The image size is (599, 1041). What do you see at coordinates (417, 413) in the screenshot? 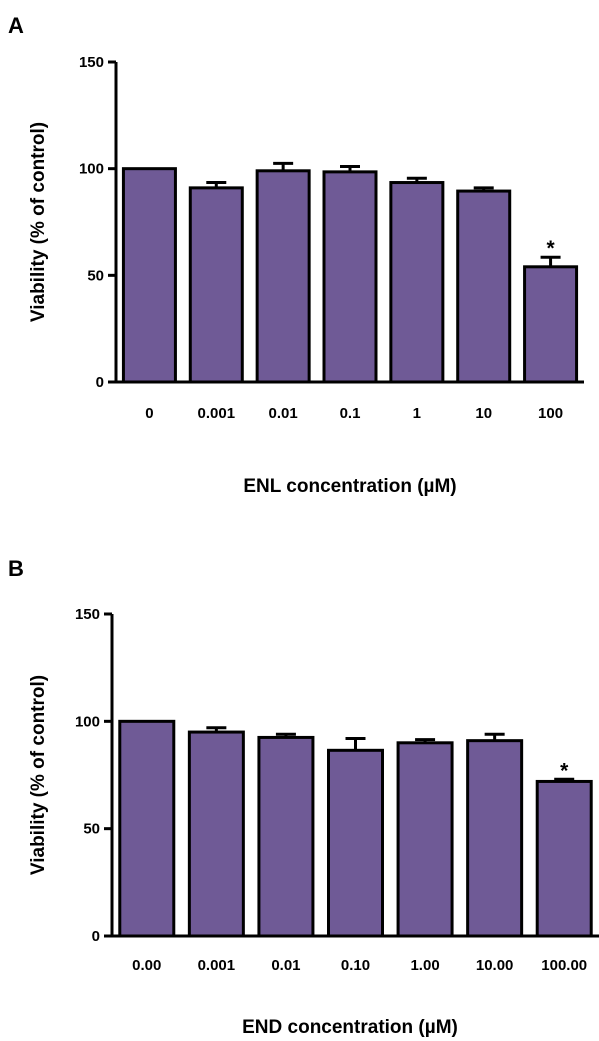
I see `x-tick-label: 1` at bounding box center [417, 413].